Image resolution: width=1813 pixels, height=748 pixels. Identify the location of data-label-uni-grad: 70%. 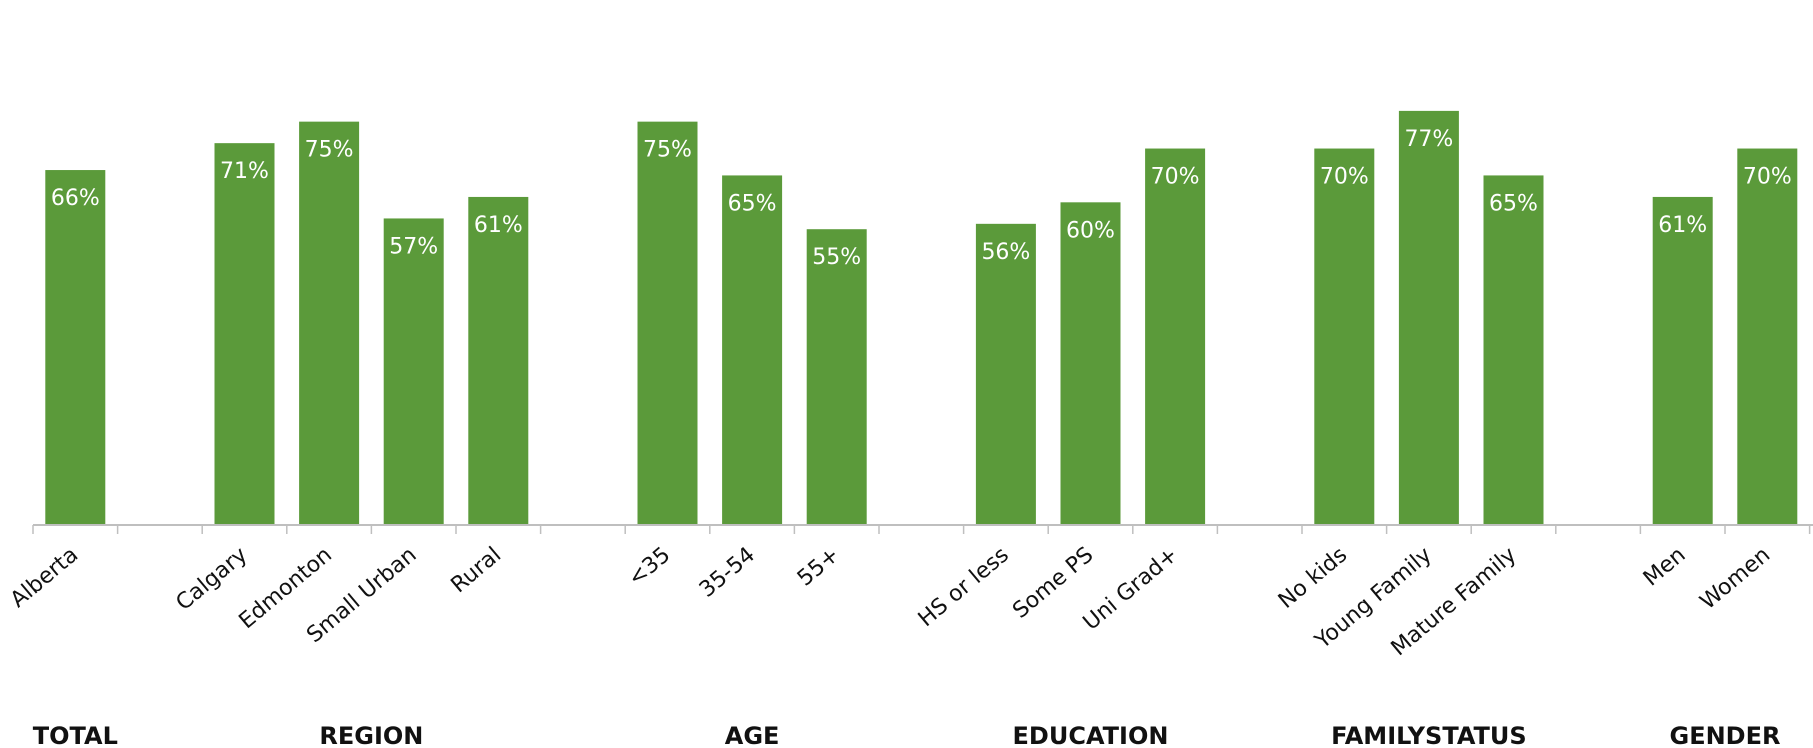
(1175, 177).